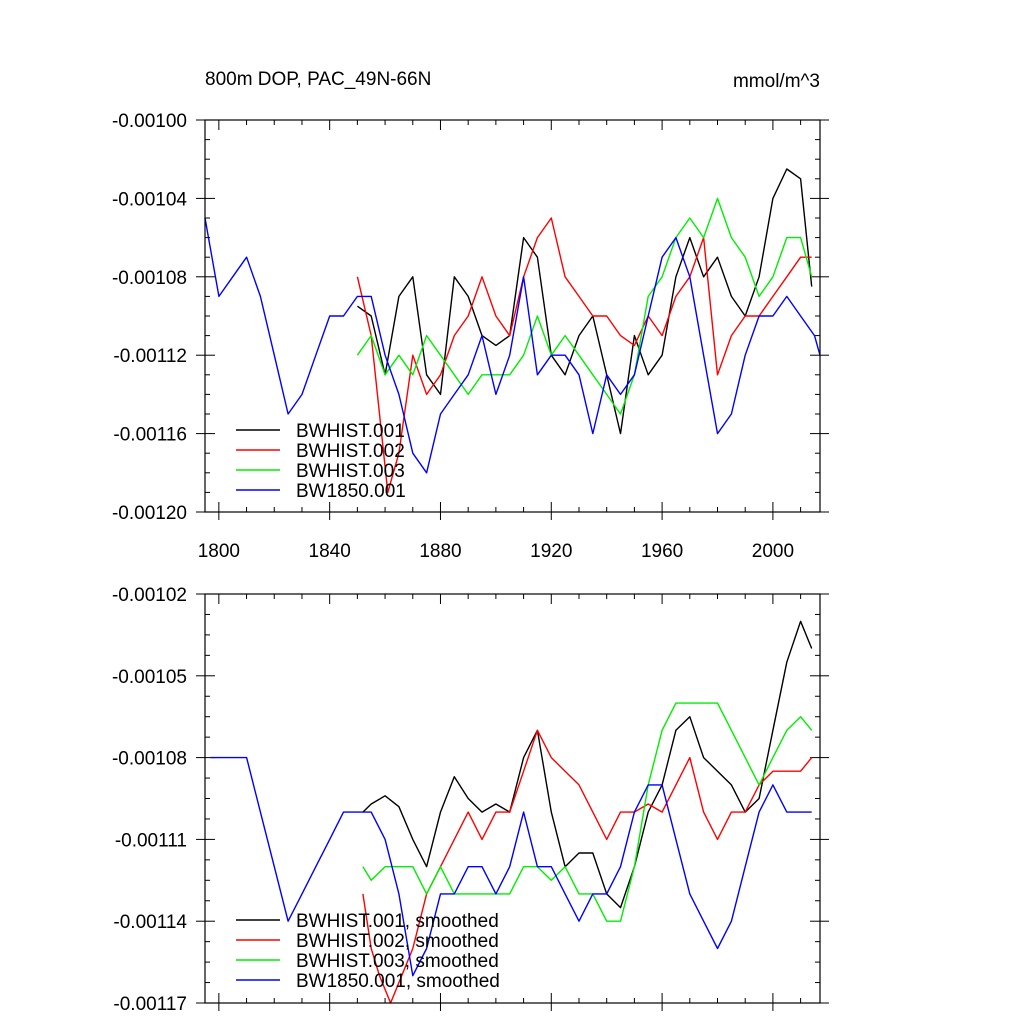 This screenshot has width=1024, height=1024. Describe the element at coordinates (398, 981) in the screenshot. I see `legend-label: BW1850.001, smoothed` at that location.